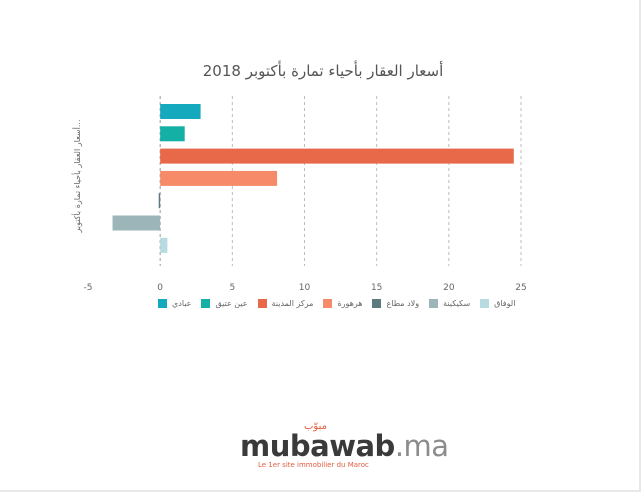 The height and width of the screenshot is (492, 641). I want to click on legend-item: هرهورة, so click(342, 303).